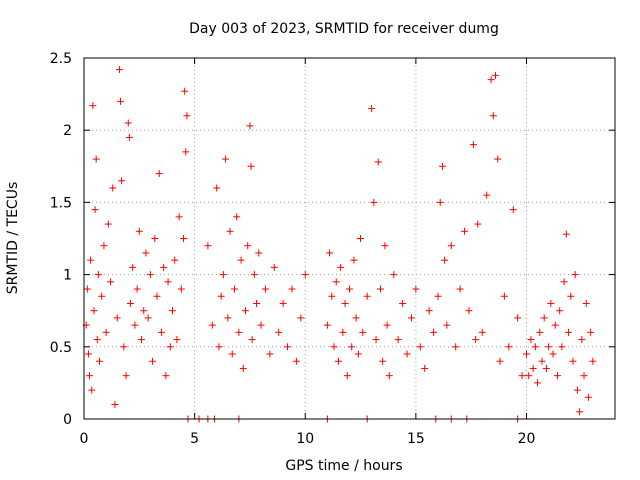  I want to click on x-axis-label: GPS time / hours, so click(343, 466).